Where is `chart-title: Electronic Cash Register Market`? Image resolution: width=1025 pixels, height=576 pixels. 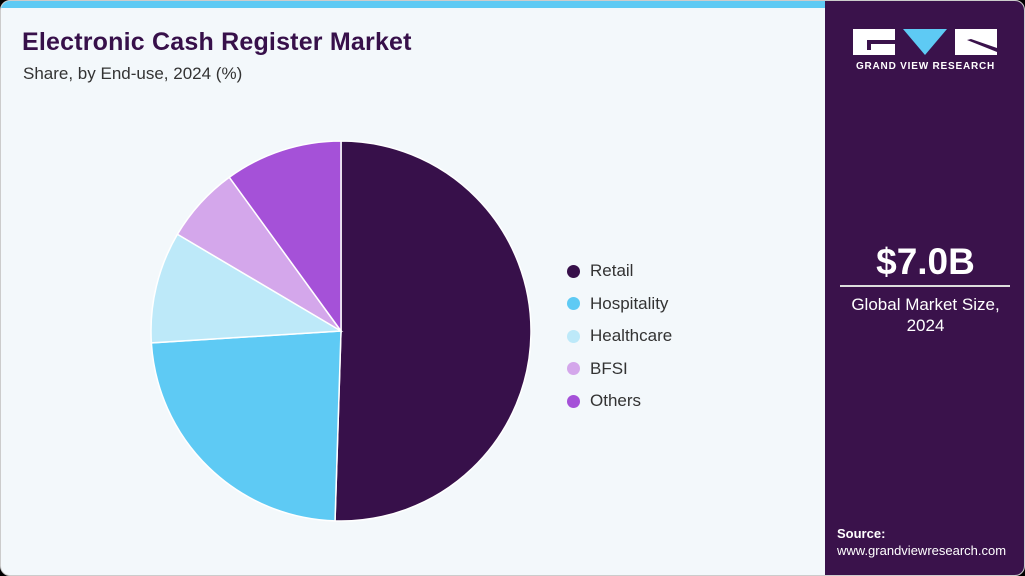 chart-title: Electronic Cash Register Market is located at coordinates (217, 42).